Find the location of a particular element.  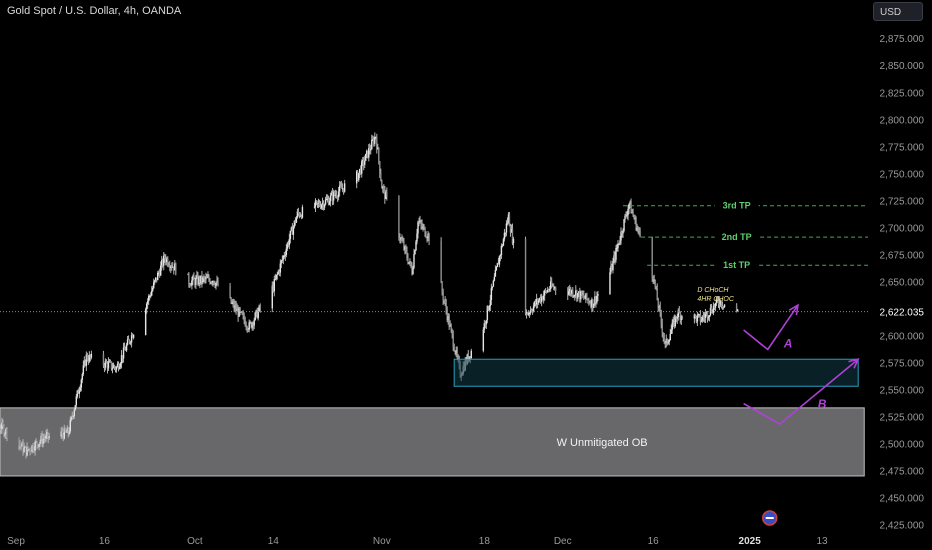

x-tick-label: Sep is located at coordinates (16, 541).